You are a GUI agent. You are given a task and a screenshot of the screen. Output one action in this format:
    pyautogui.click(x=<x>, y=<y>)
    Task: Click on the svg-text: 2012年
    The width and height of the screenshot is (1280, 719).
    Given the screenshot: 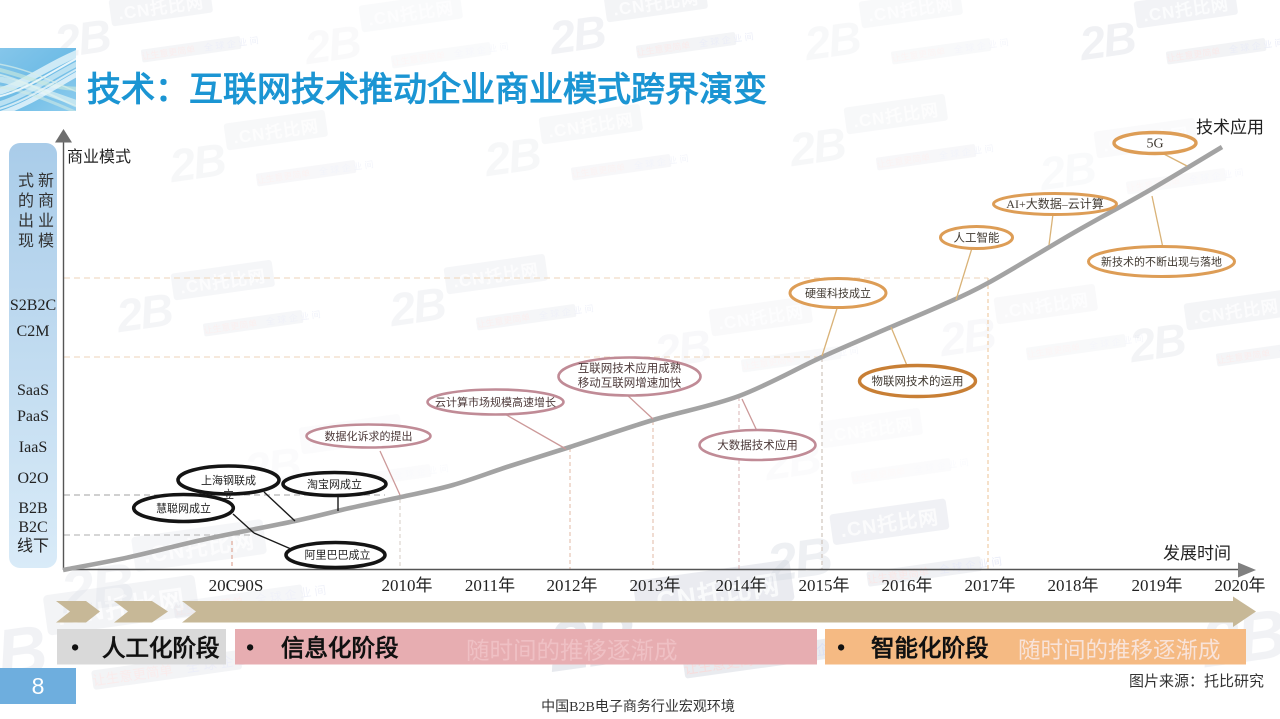 What is the action you would take?
    pyautogui.click(x=572, y=585)
    